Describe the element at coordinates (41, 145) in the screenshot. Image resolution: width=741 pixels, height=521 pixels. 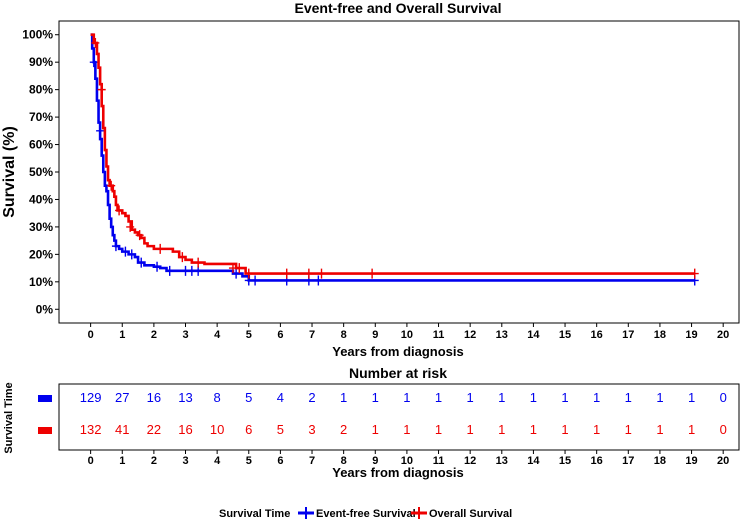
I see `y-tick-label: 60%` at that location.